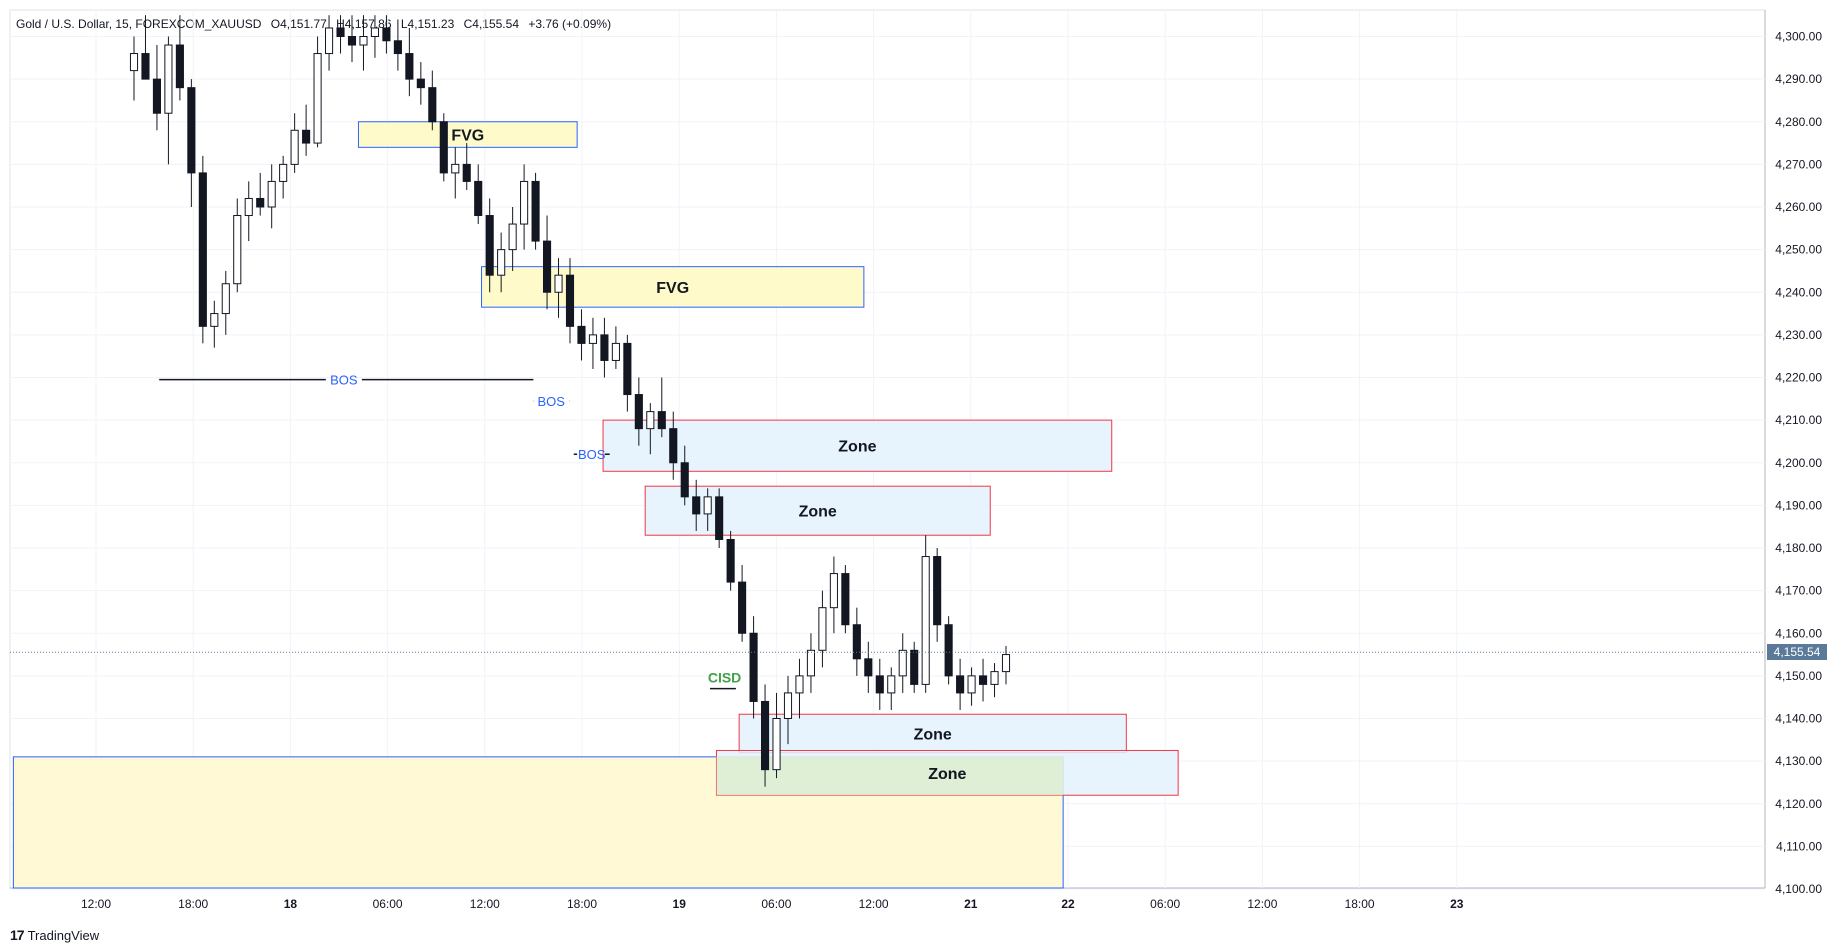 This screenshot has height=950, width=1840. I want to click on zone-label: Zone, so click(818, 512).